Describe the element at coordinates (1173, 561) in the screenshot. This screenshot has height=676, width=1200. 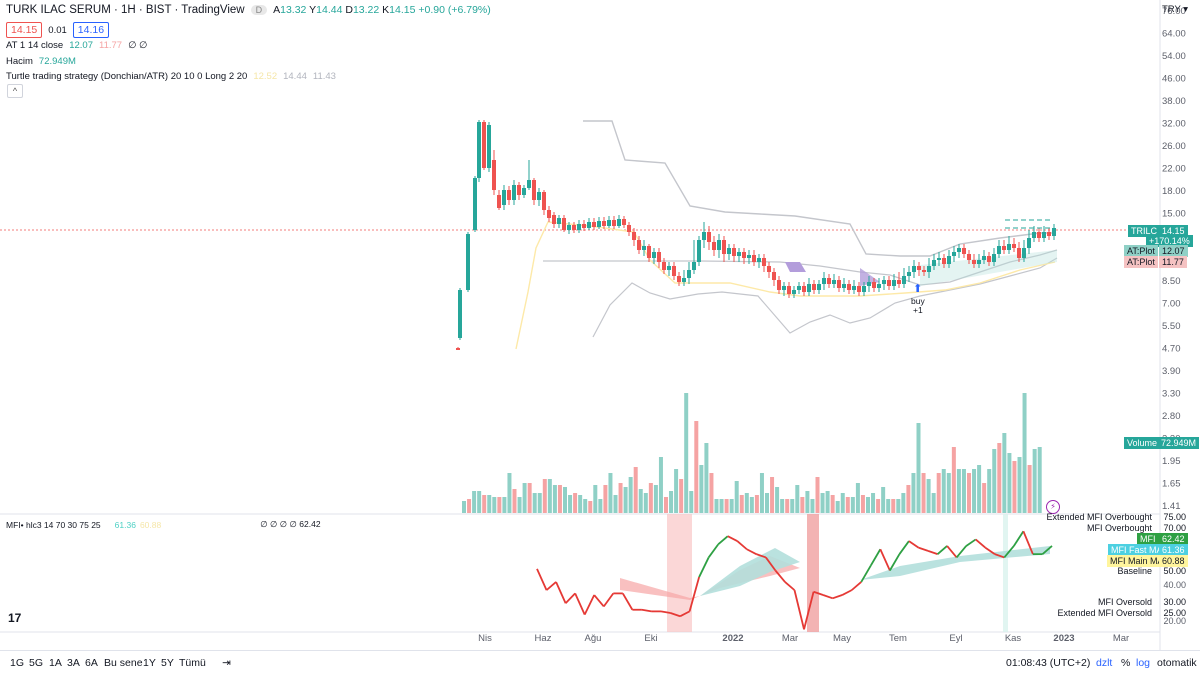
I see `mfi-main-tag-value: 60.88` at that location.